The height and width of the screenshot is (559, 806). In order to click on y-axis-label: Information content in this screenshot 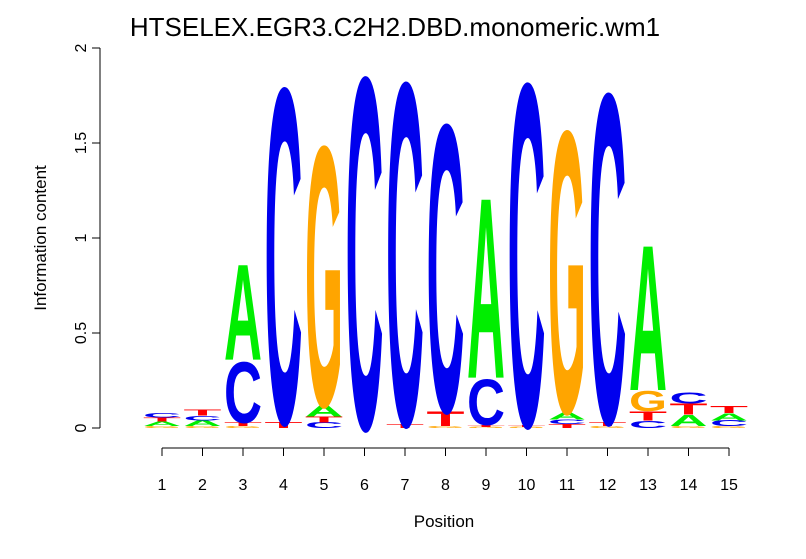, I will do `click(40, 238)`.